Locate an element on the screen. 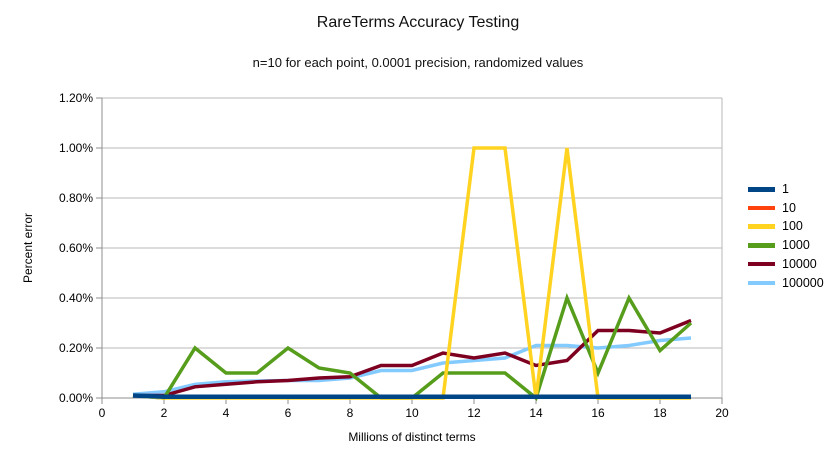 The width and height of the screenshot is (836, 470). x-tick-label: 12 is located at coordinates (474, 413).